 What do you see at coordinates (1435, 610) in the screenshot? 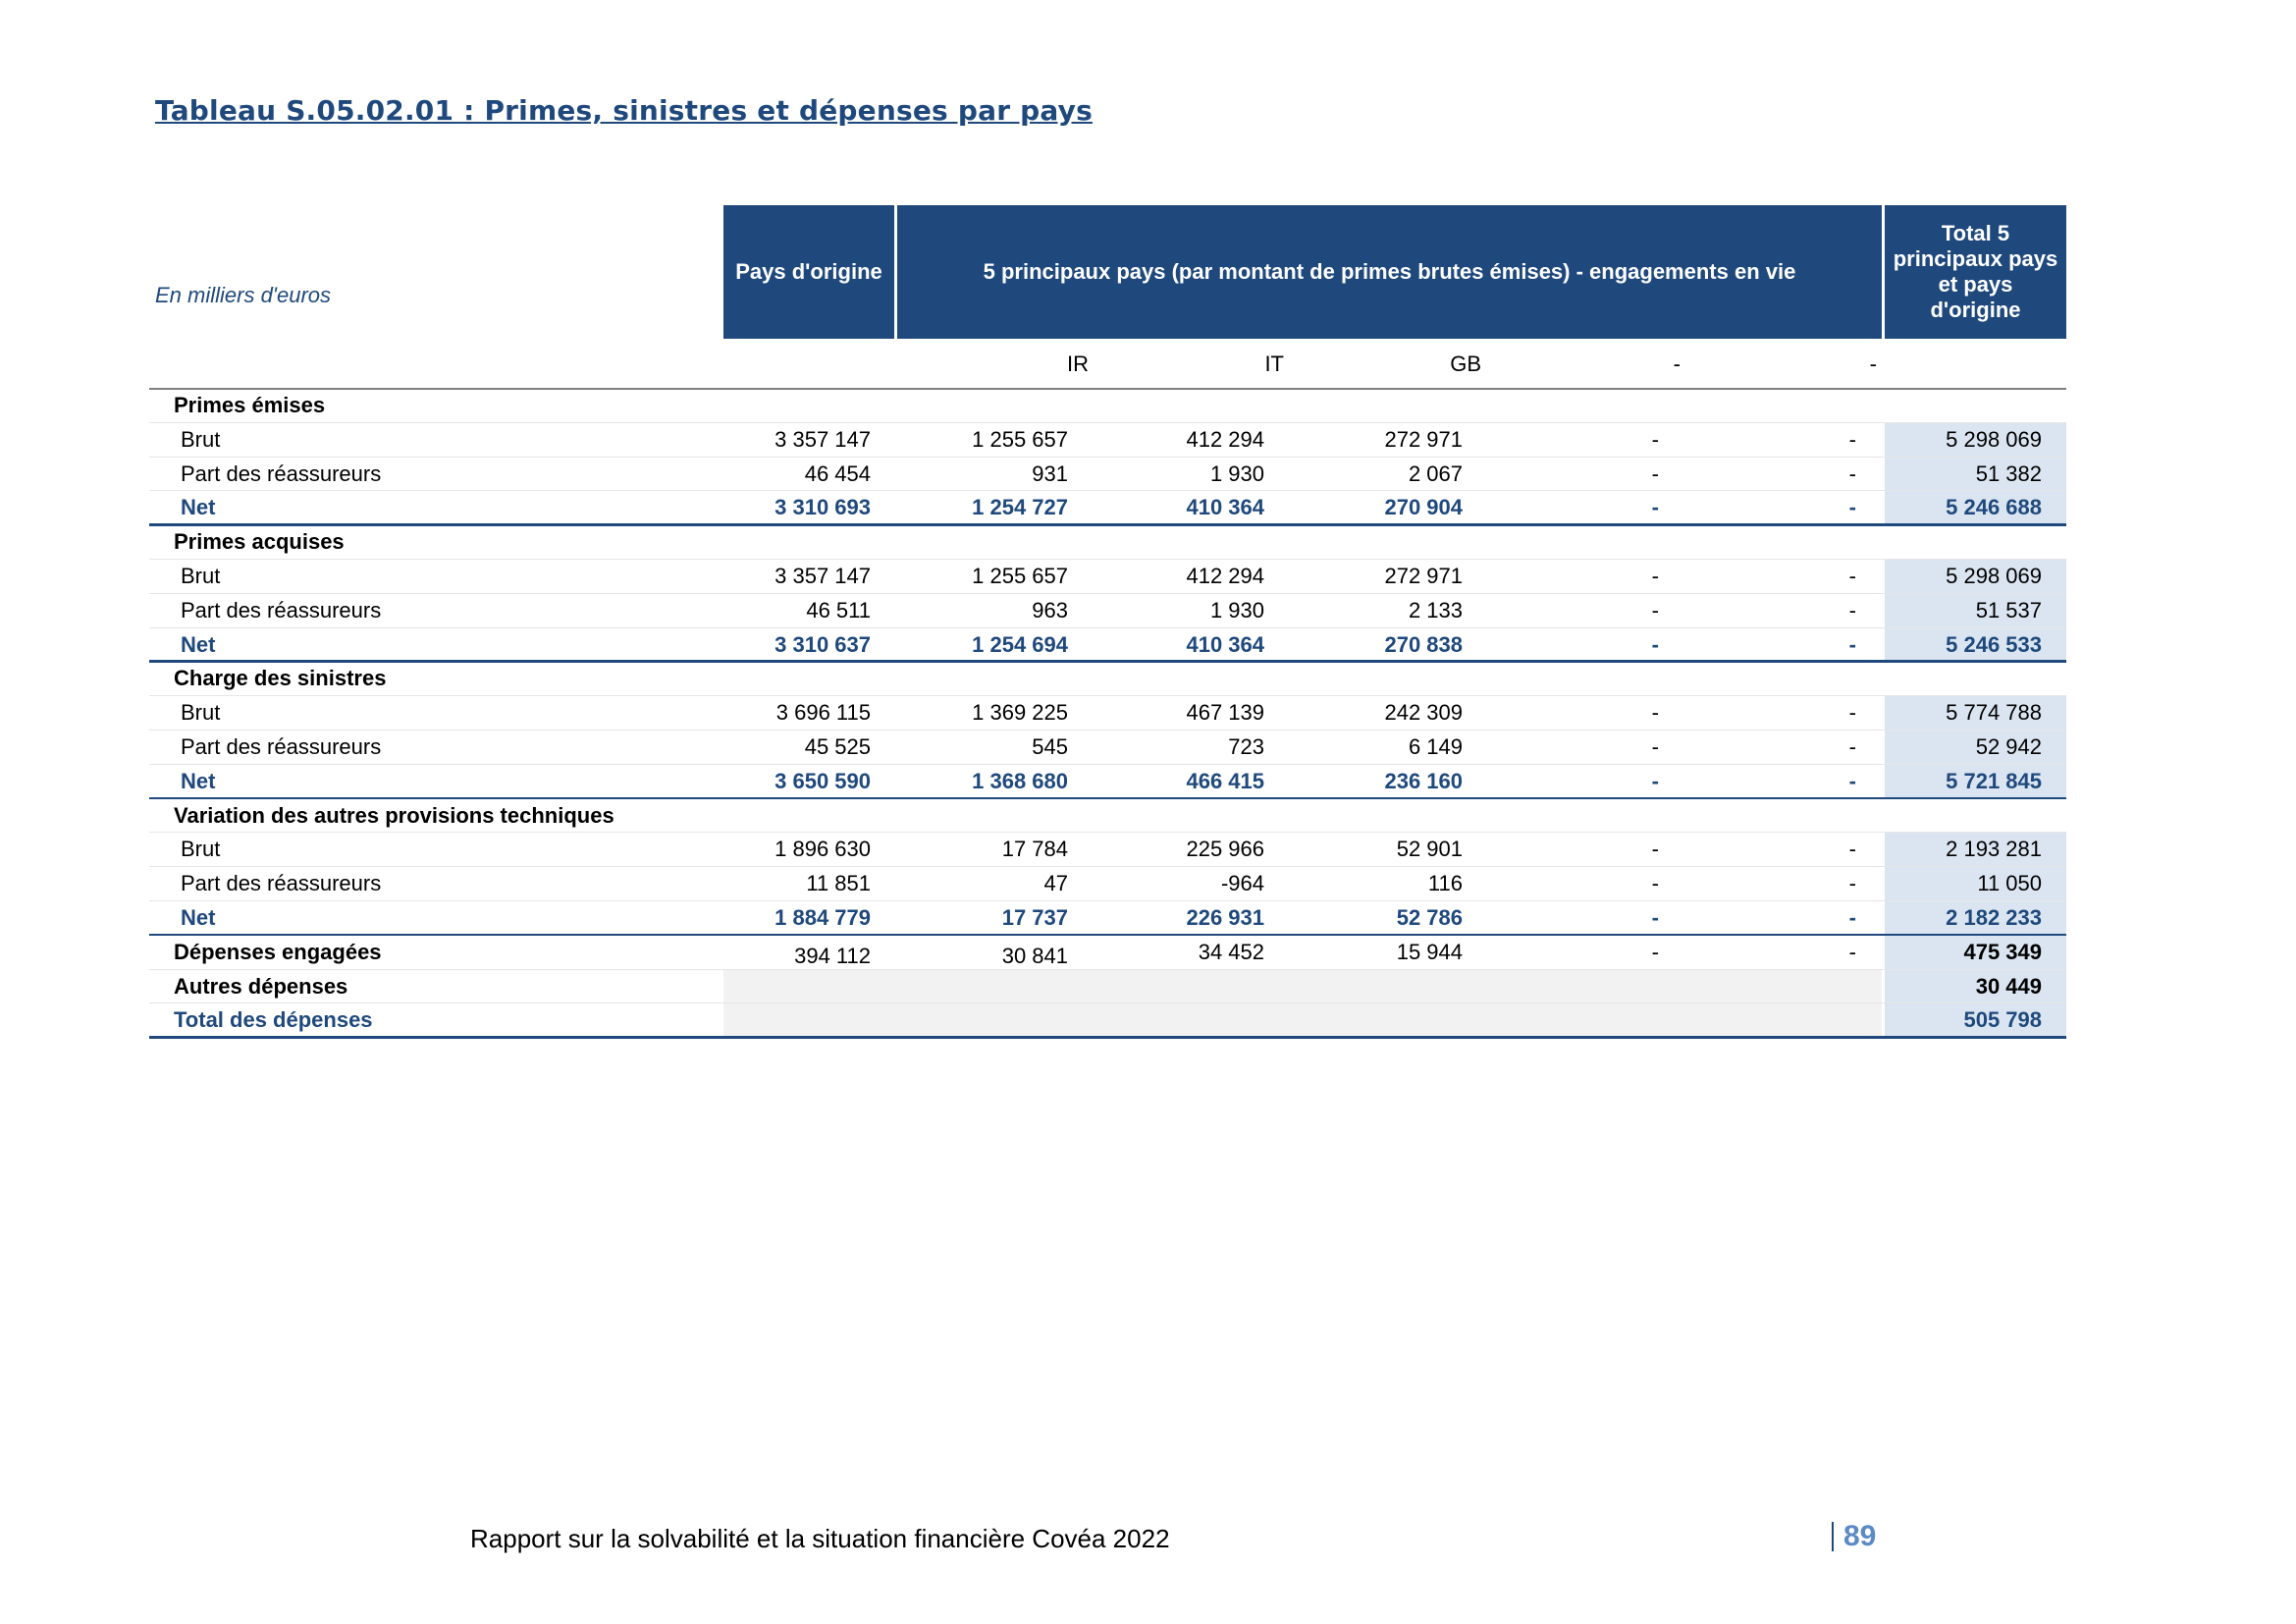
I see `value-cell: 2 133` at bounding box center [1435, 610].